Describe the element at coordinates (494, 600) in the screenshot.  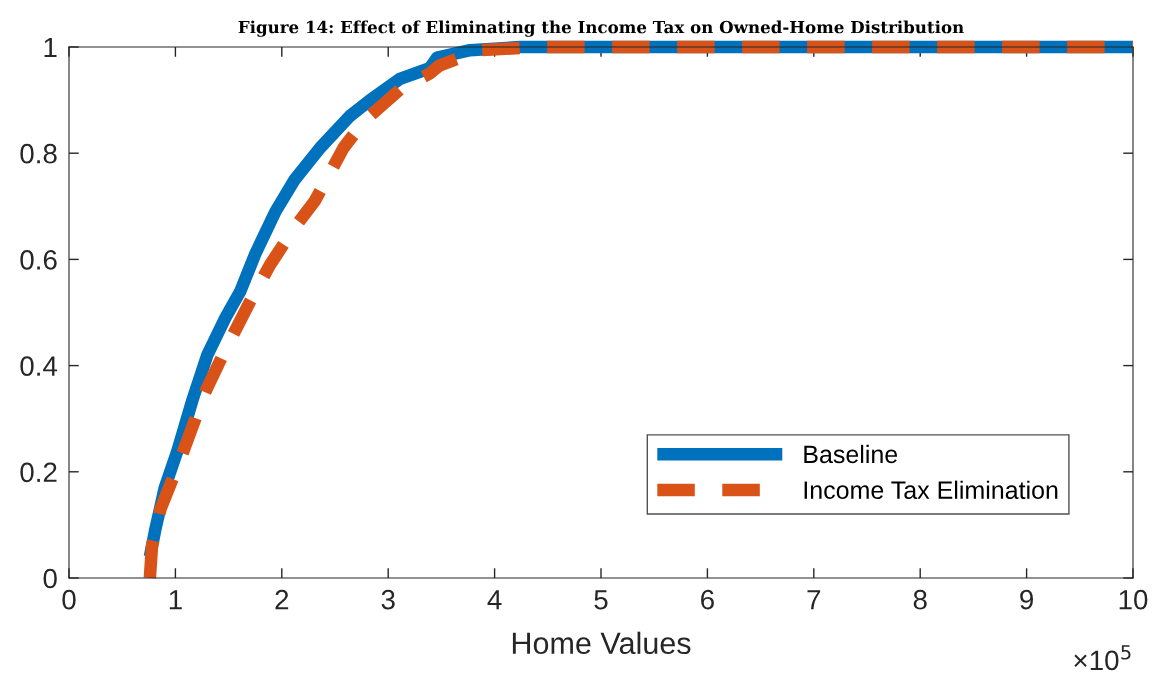
I see `x-tick-label: 4` at that location.